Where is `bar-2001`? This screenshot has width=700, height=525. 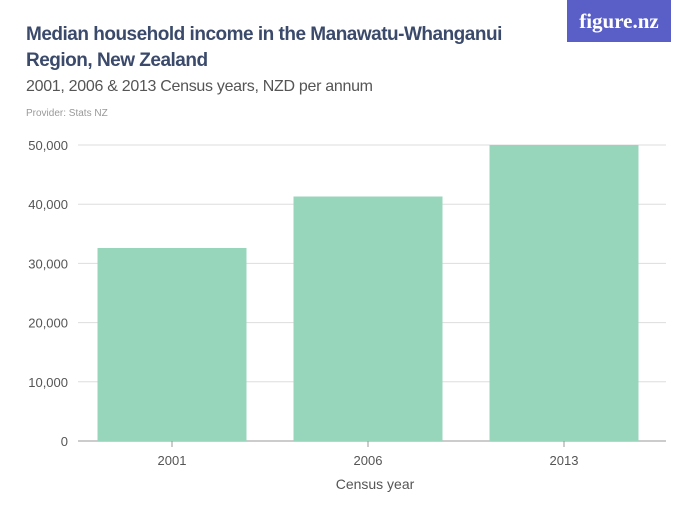
bar-2001 is located at coordinates (172, 344).